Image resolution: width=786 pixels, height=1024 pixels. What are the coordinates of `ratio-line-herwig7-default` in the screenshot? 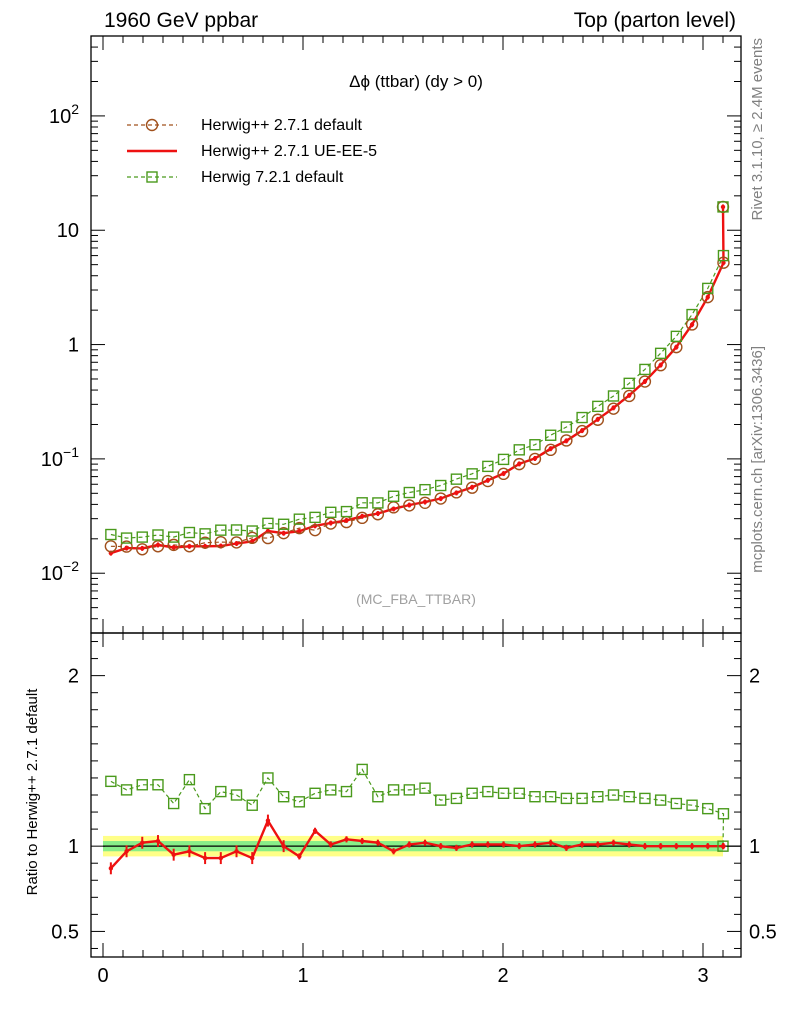 It's located at (417, 807).